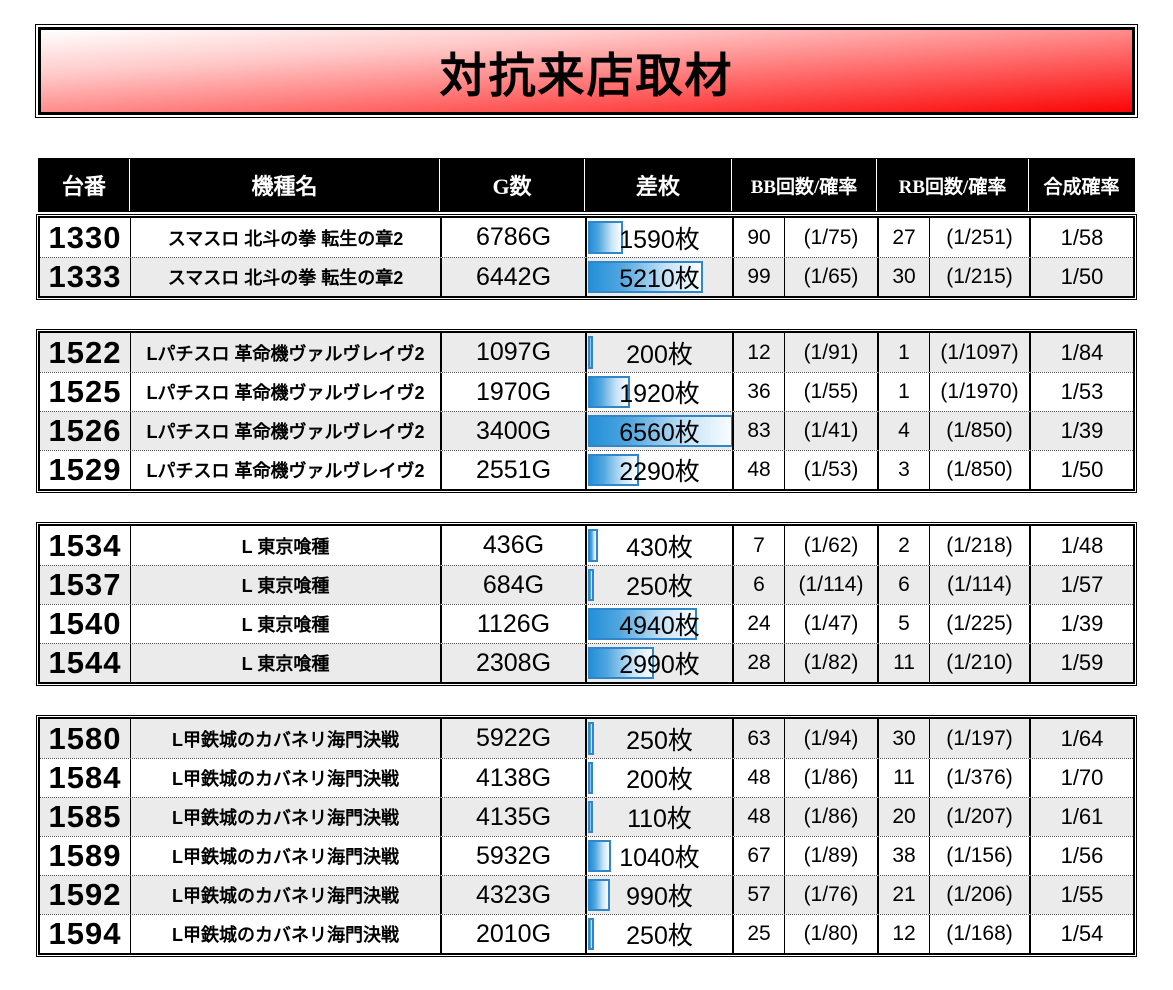  Describe the element at coordinates (85, 738) in the screenshot. I see `machine-number-cell: 1580` at that location.